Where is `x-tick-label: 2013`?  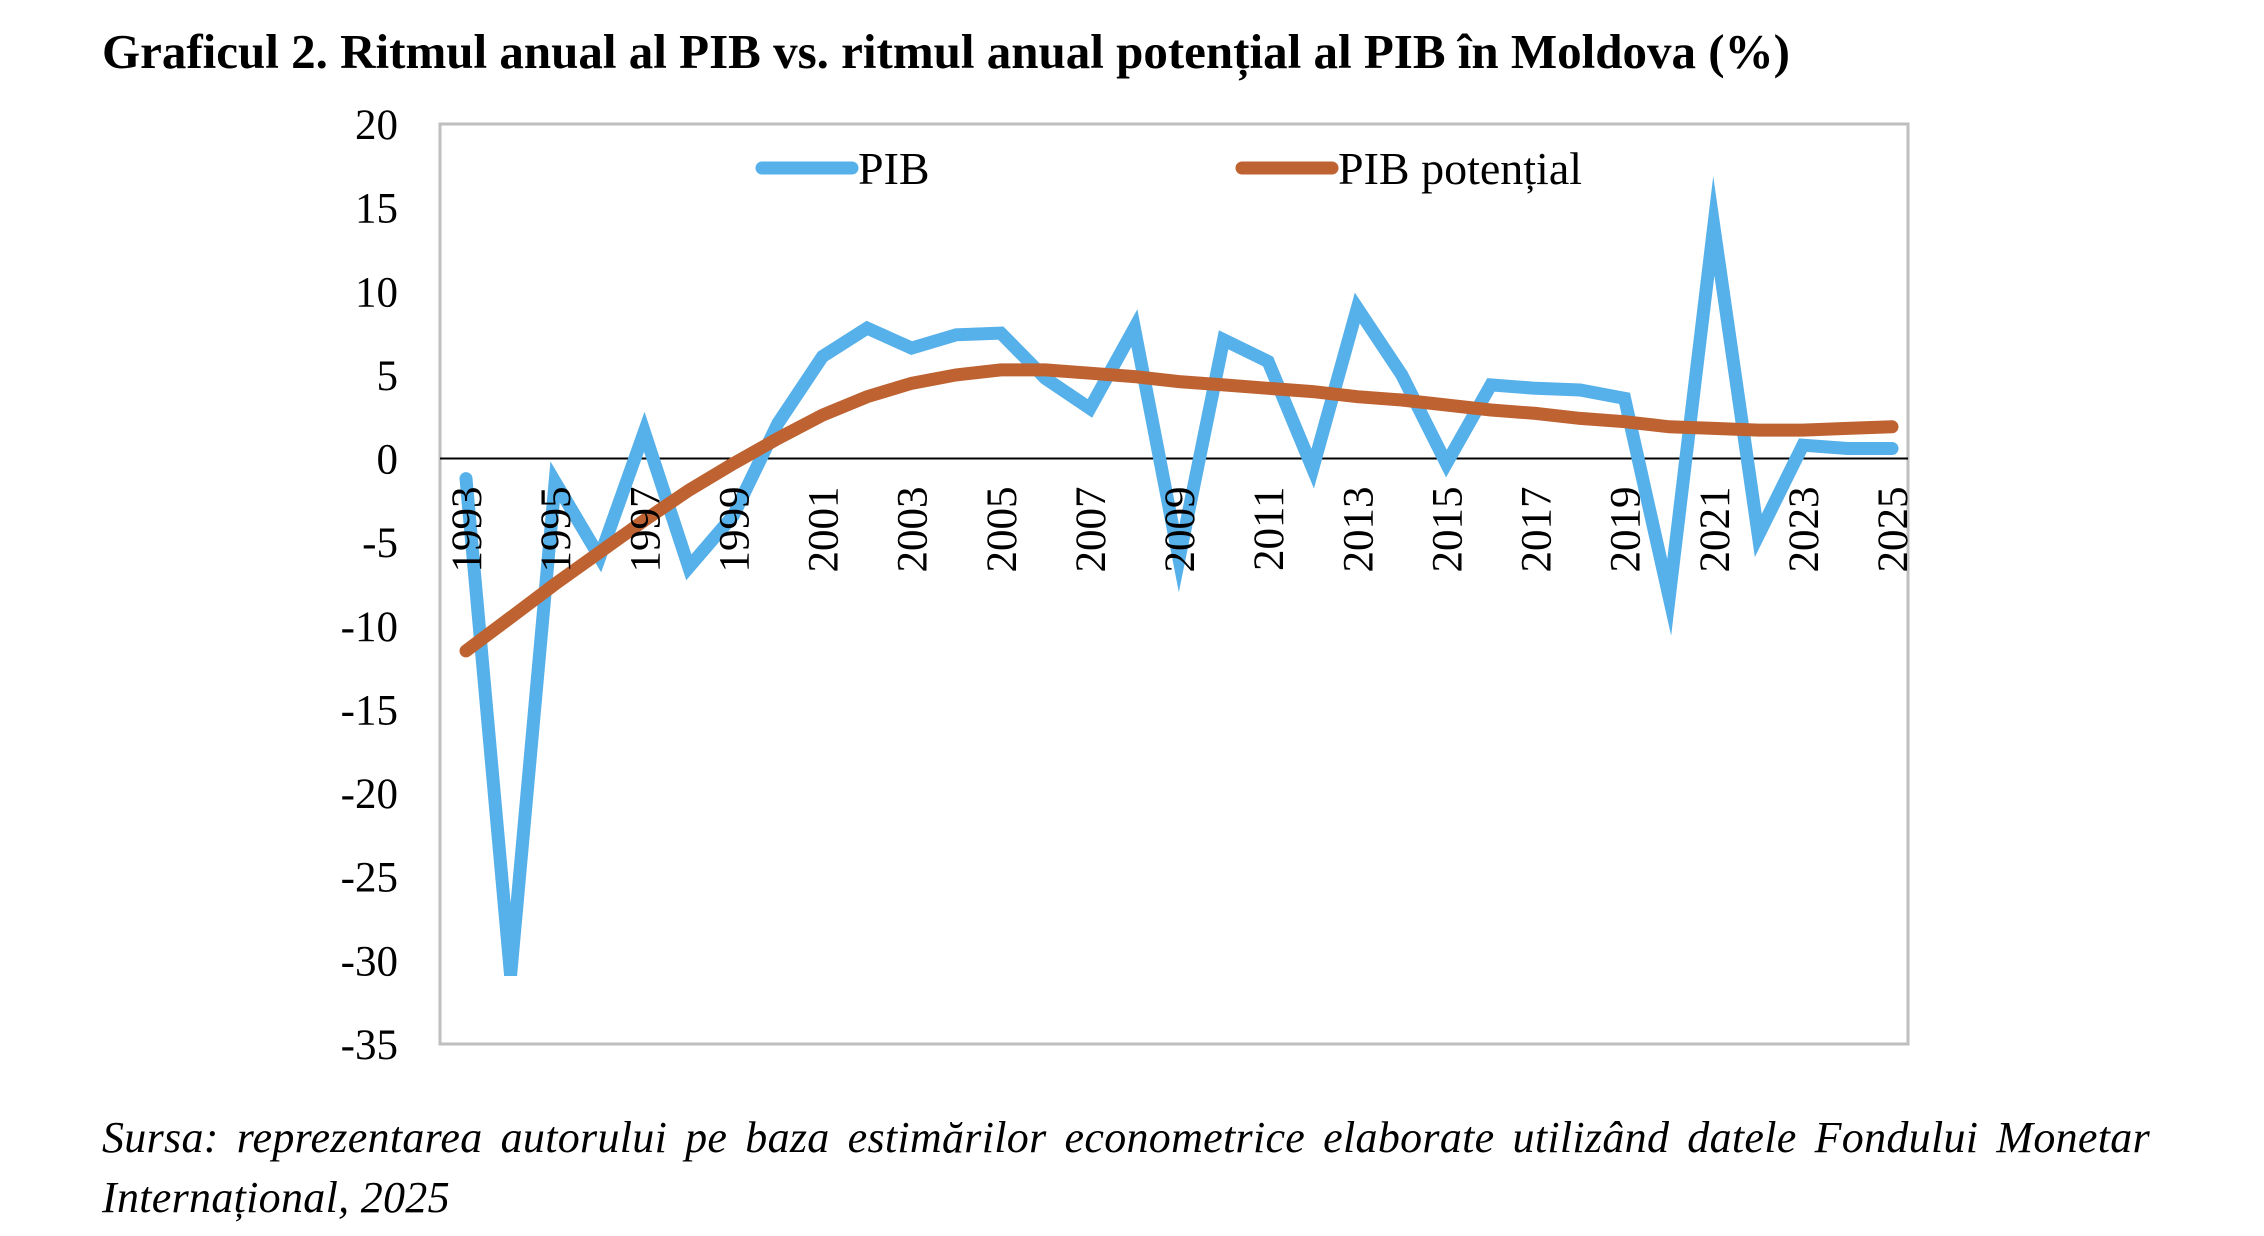
x-tick-label: 2013 is located at coordinates (1358, 530).